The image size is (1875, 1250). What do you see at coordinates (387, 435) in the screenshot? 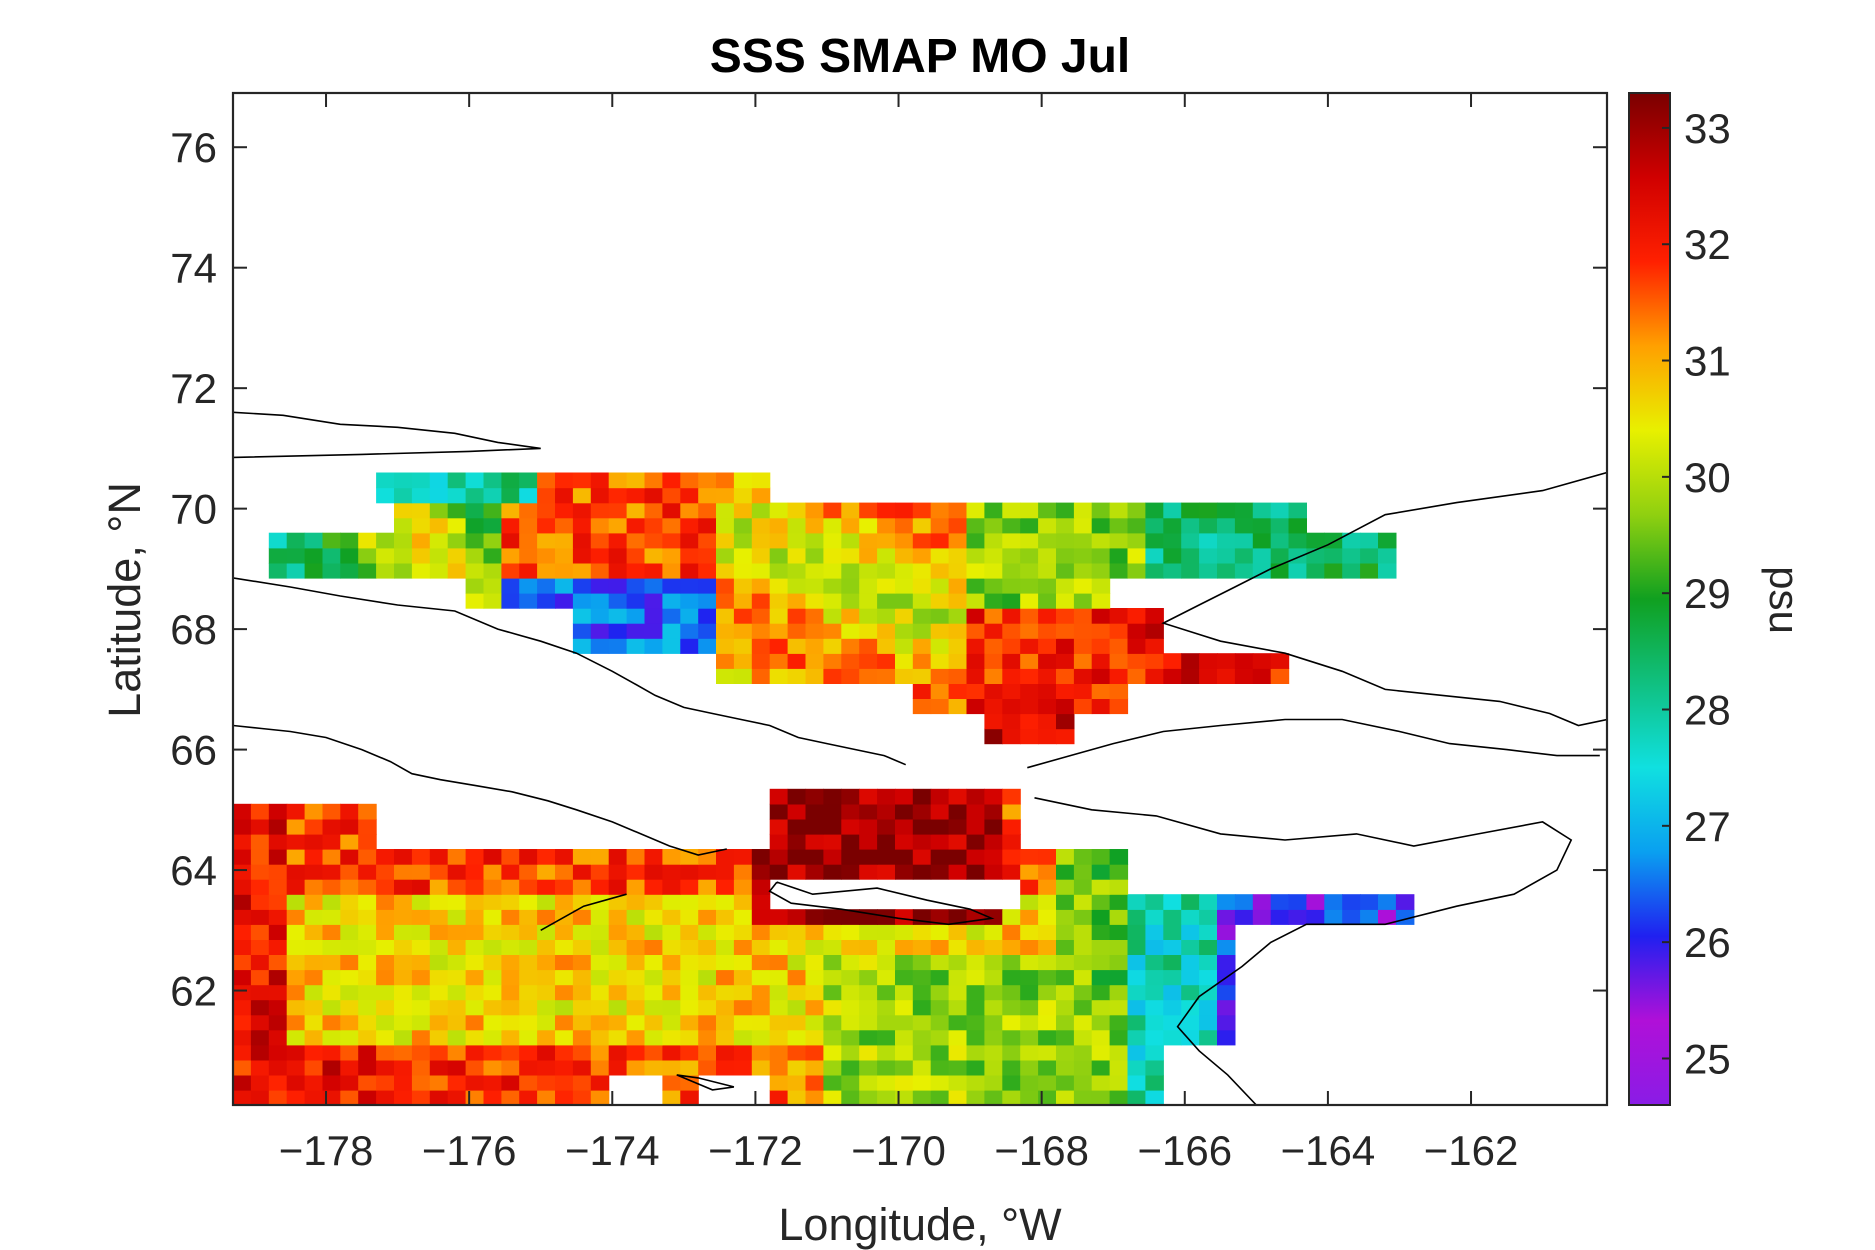
I see `coastline` at bounding box center [387, 435].